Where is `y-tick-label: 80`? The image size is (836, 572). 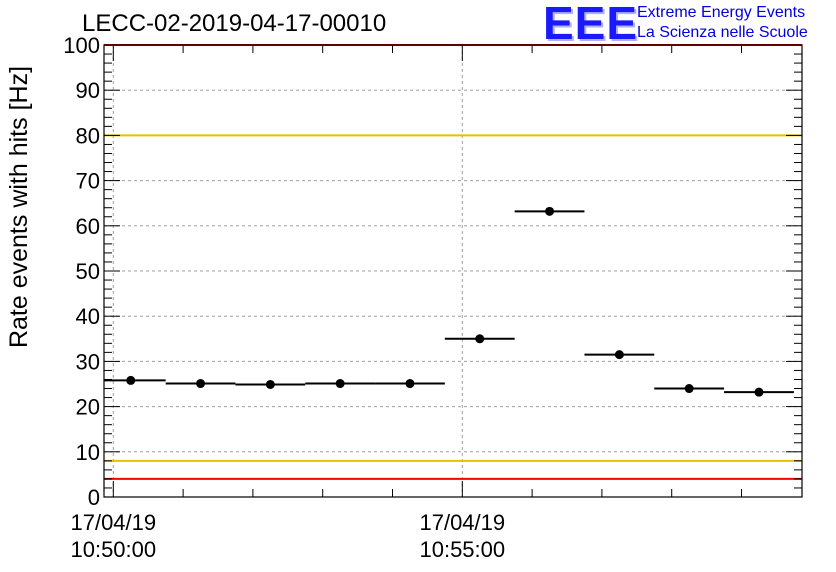 y-tick-label: 80 is located at coordinates (88, 135).